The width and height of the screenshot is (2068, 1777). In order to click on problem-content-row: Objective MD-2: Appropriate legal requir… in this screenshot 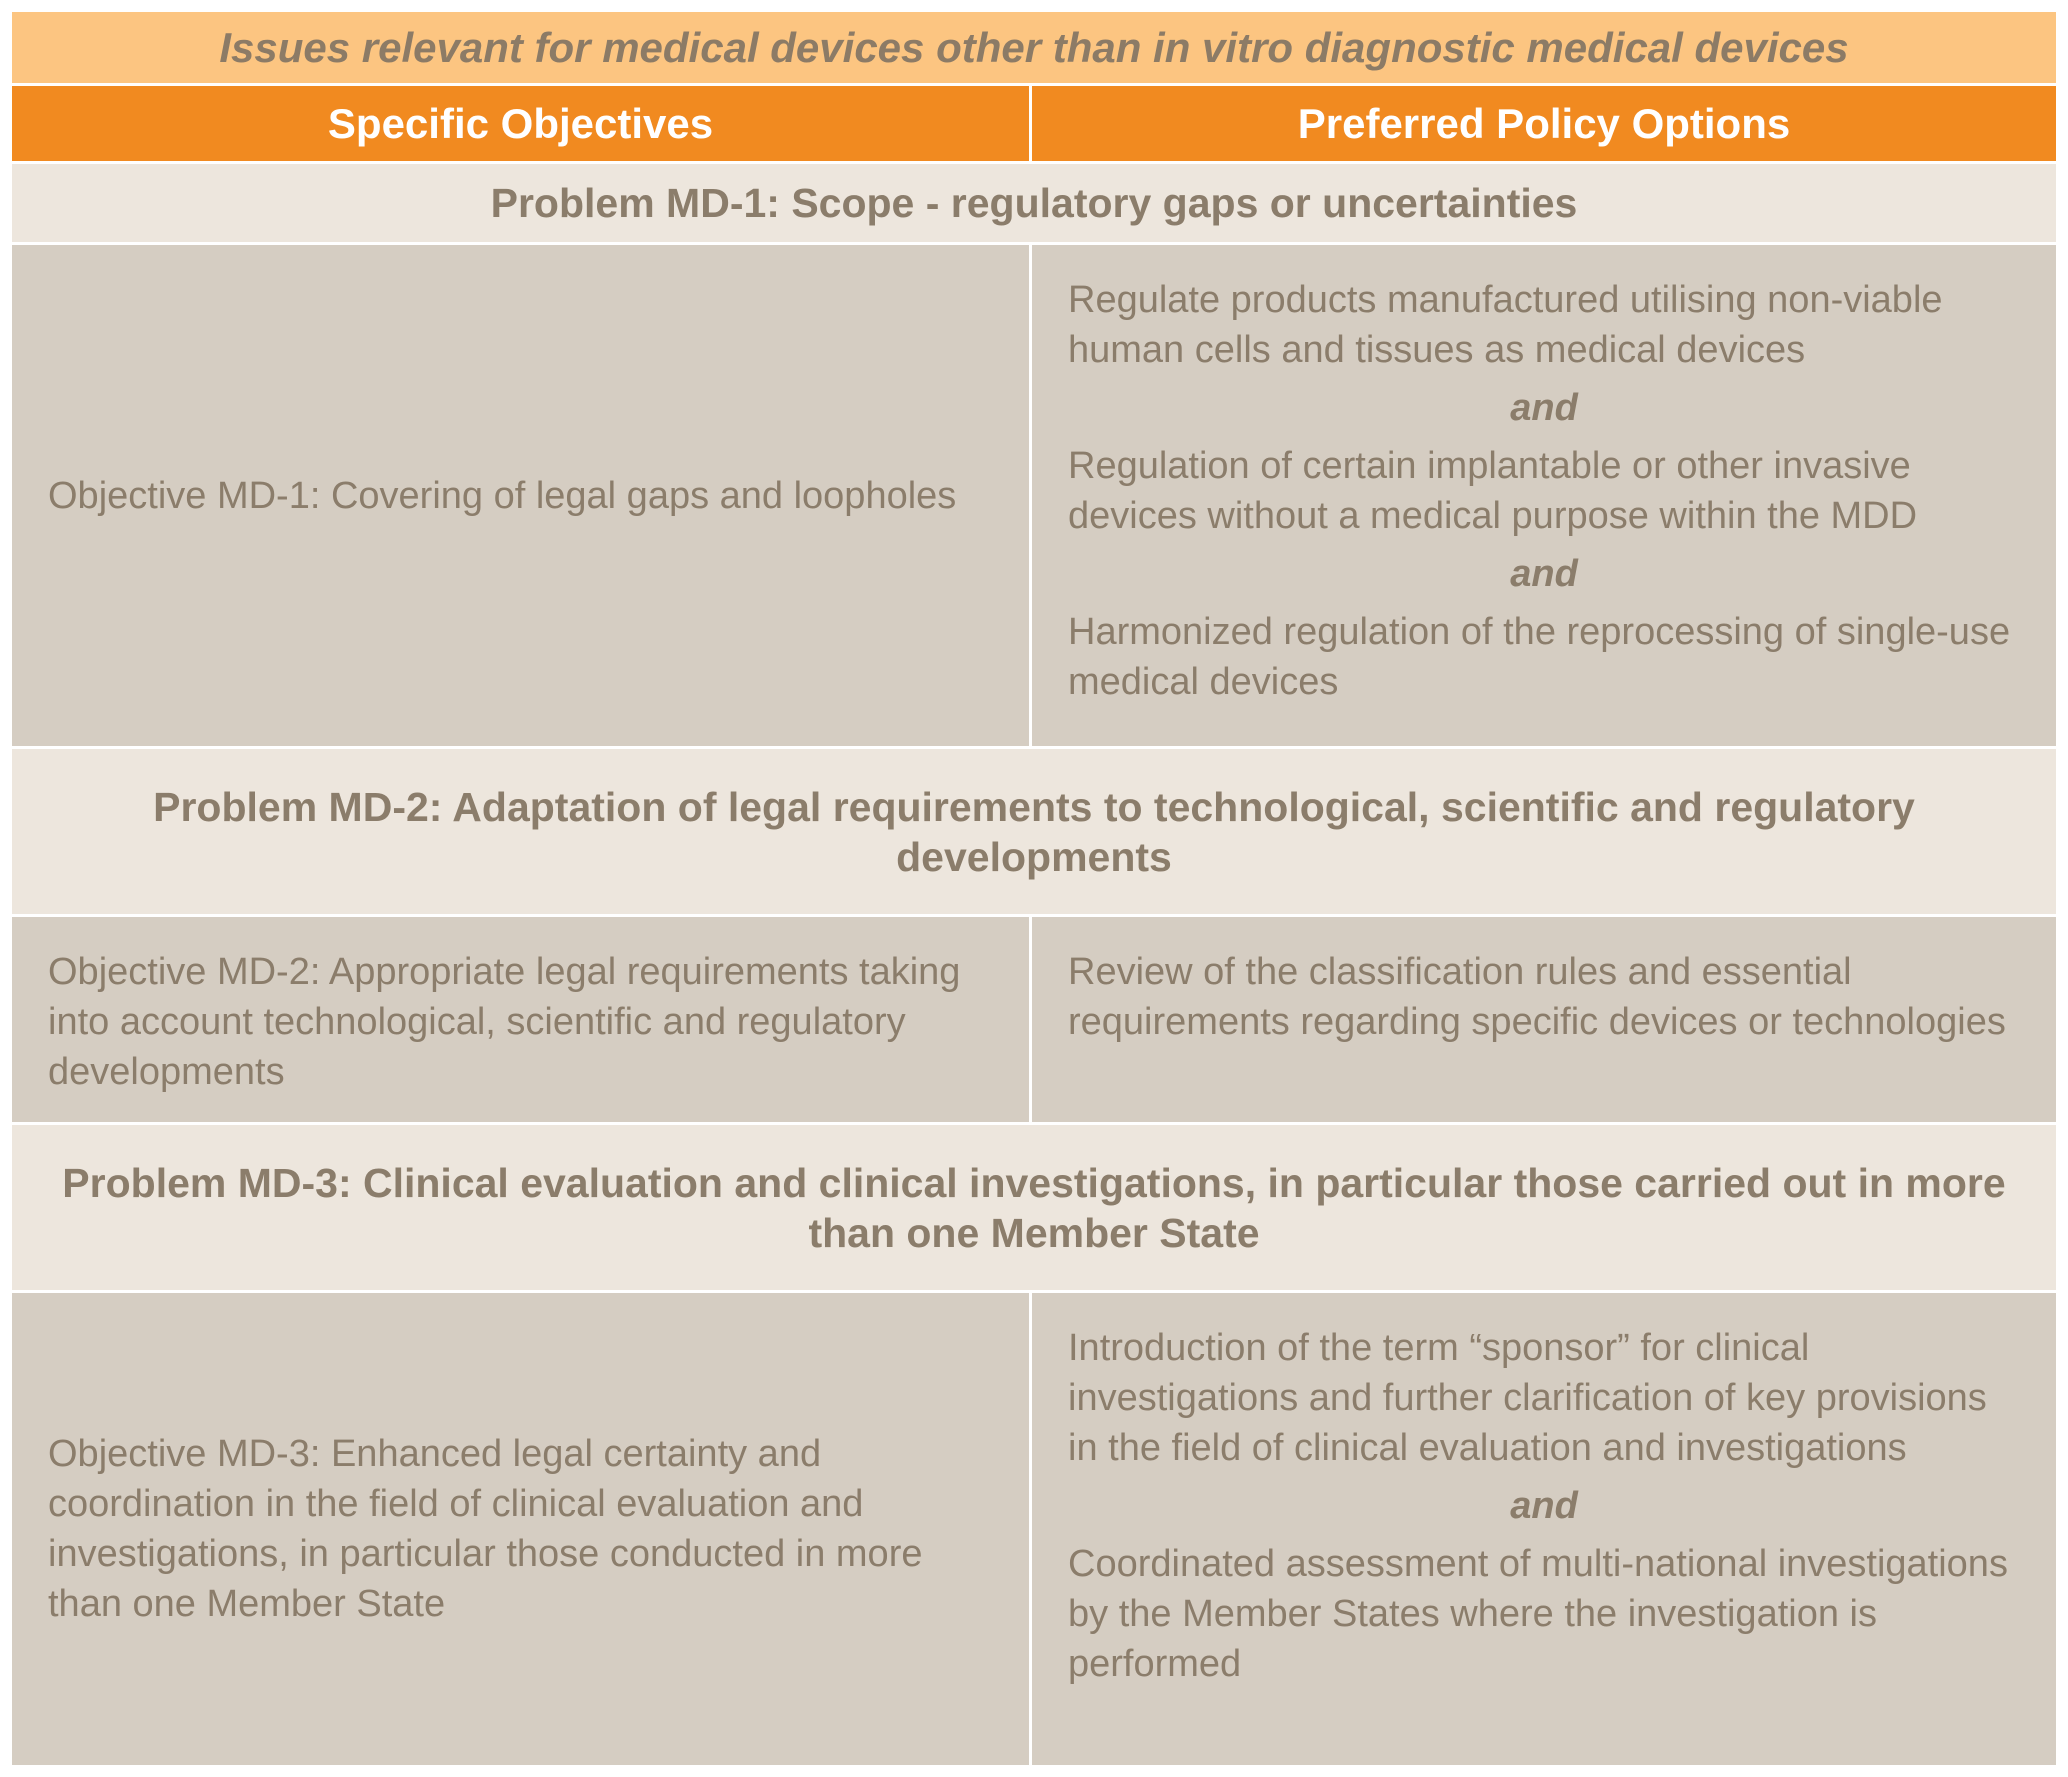, I will do `click(1034, 1021)`.